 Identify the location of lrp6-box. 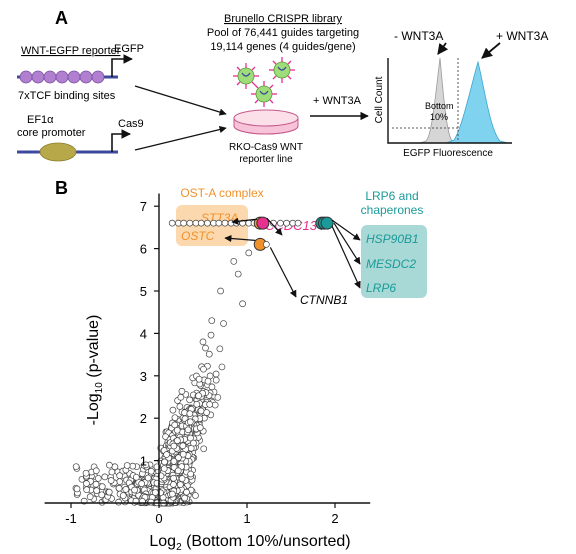
(394, 261).